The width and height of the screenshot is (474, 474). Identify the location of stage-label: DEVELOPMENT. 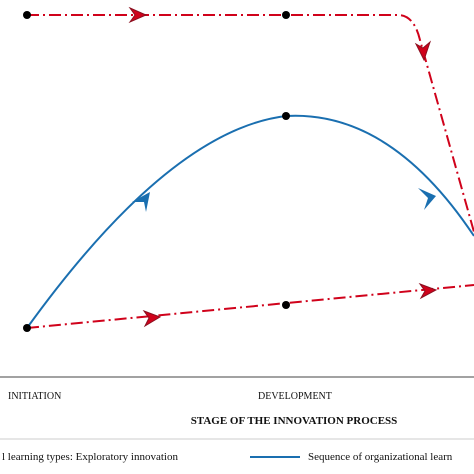
(295, 396).